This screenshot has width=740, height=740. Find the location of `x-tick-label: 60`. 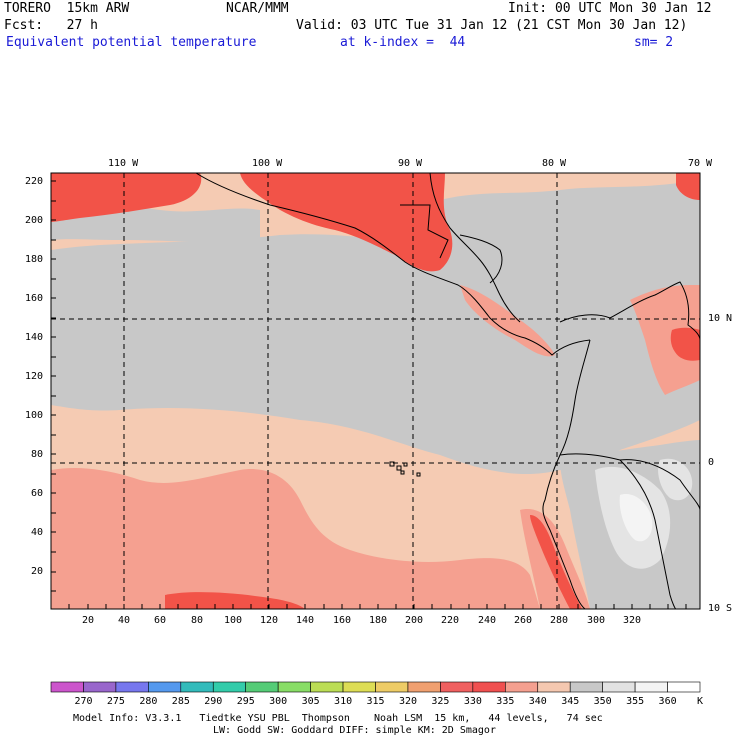

x-tick-label: 60 is located at coordinates (160, 620).